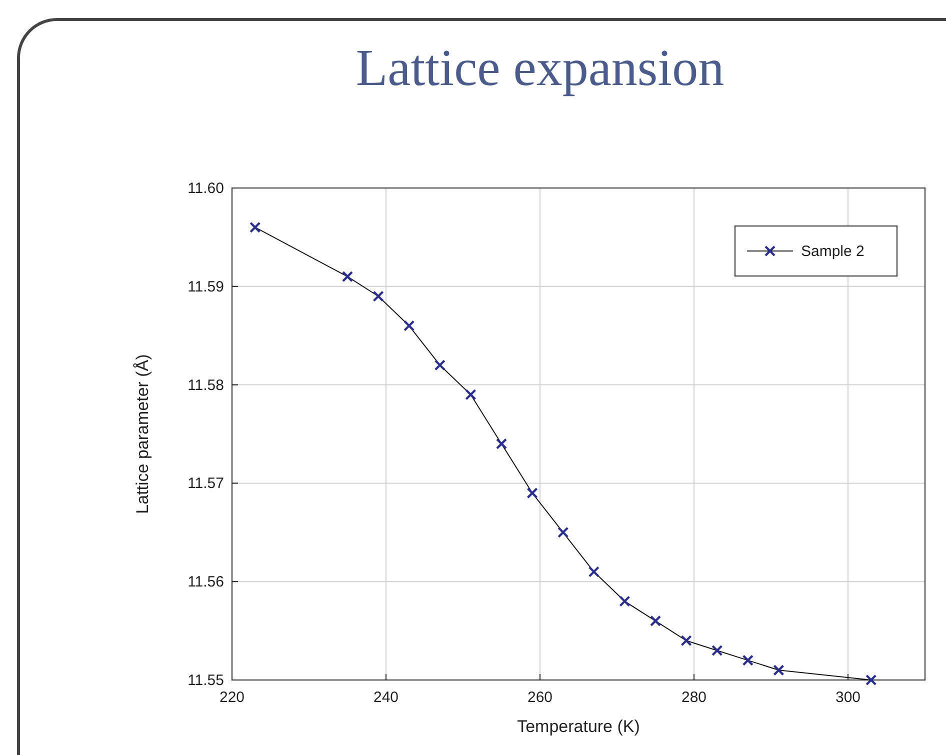  I want to click on chart-title: Lattice expansion, so click(540, 68).